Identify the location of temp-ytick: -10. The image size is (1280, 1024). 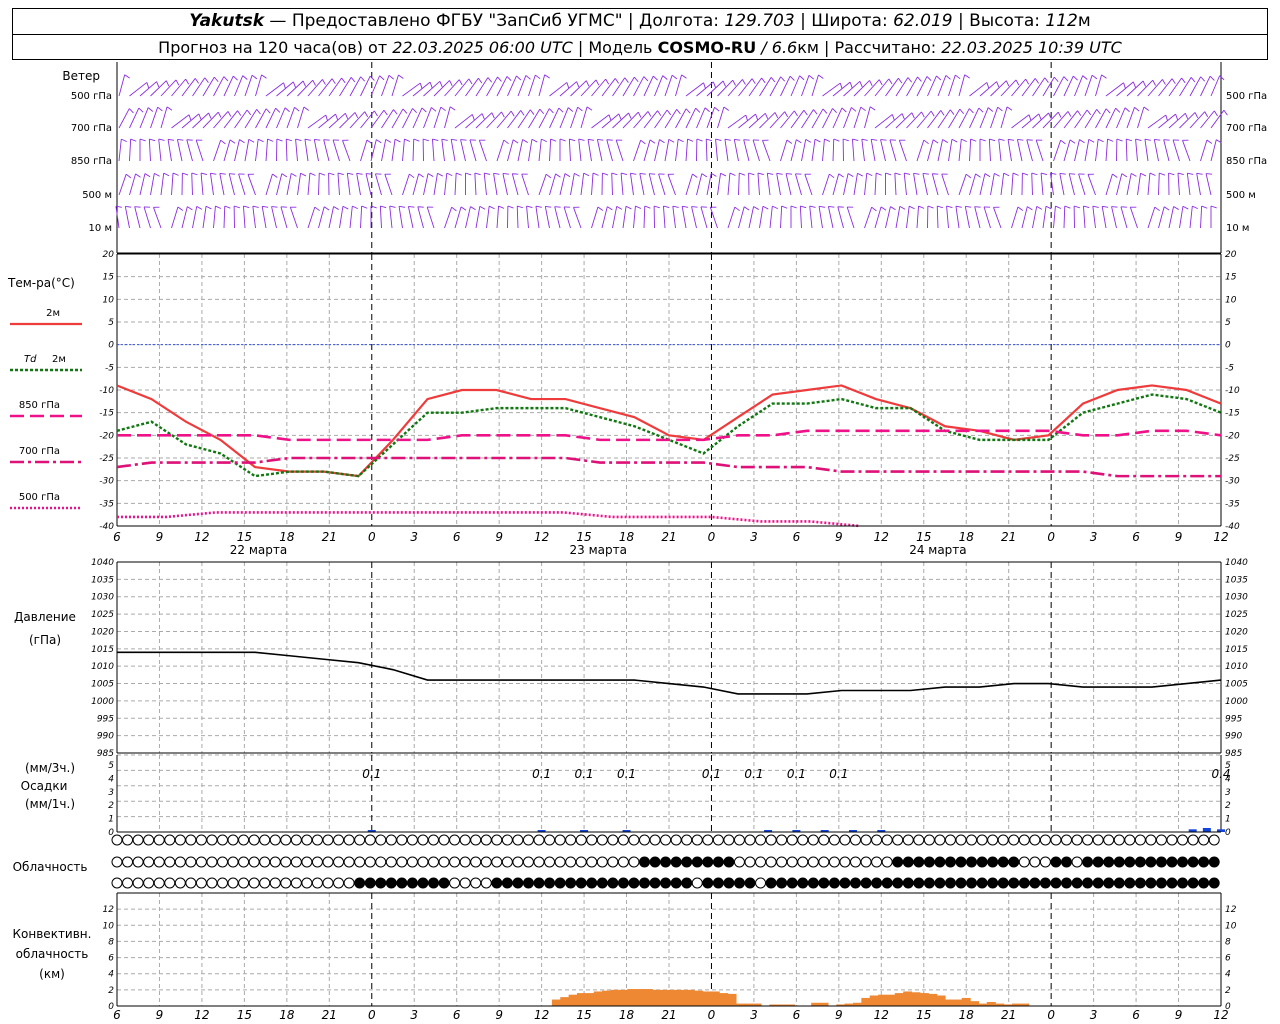
(106, 391).